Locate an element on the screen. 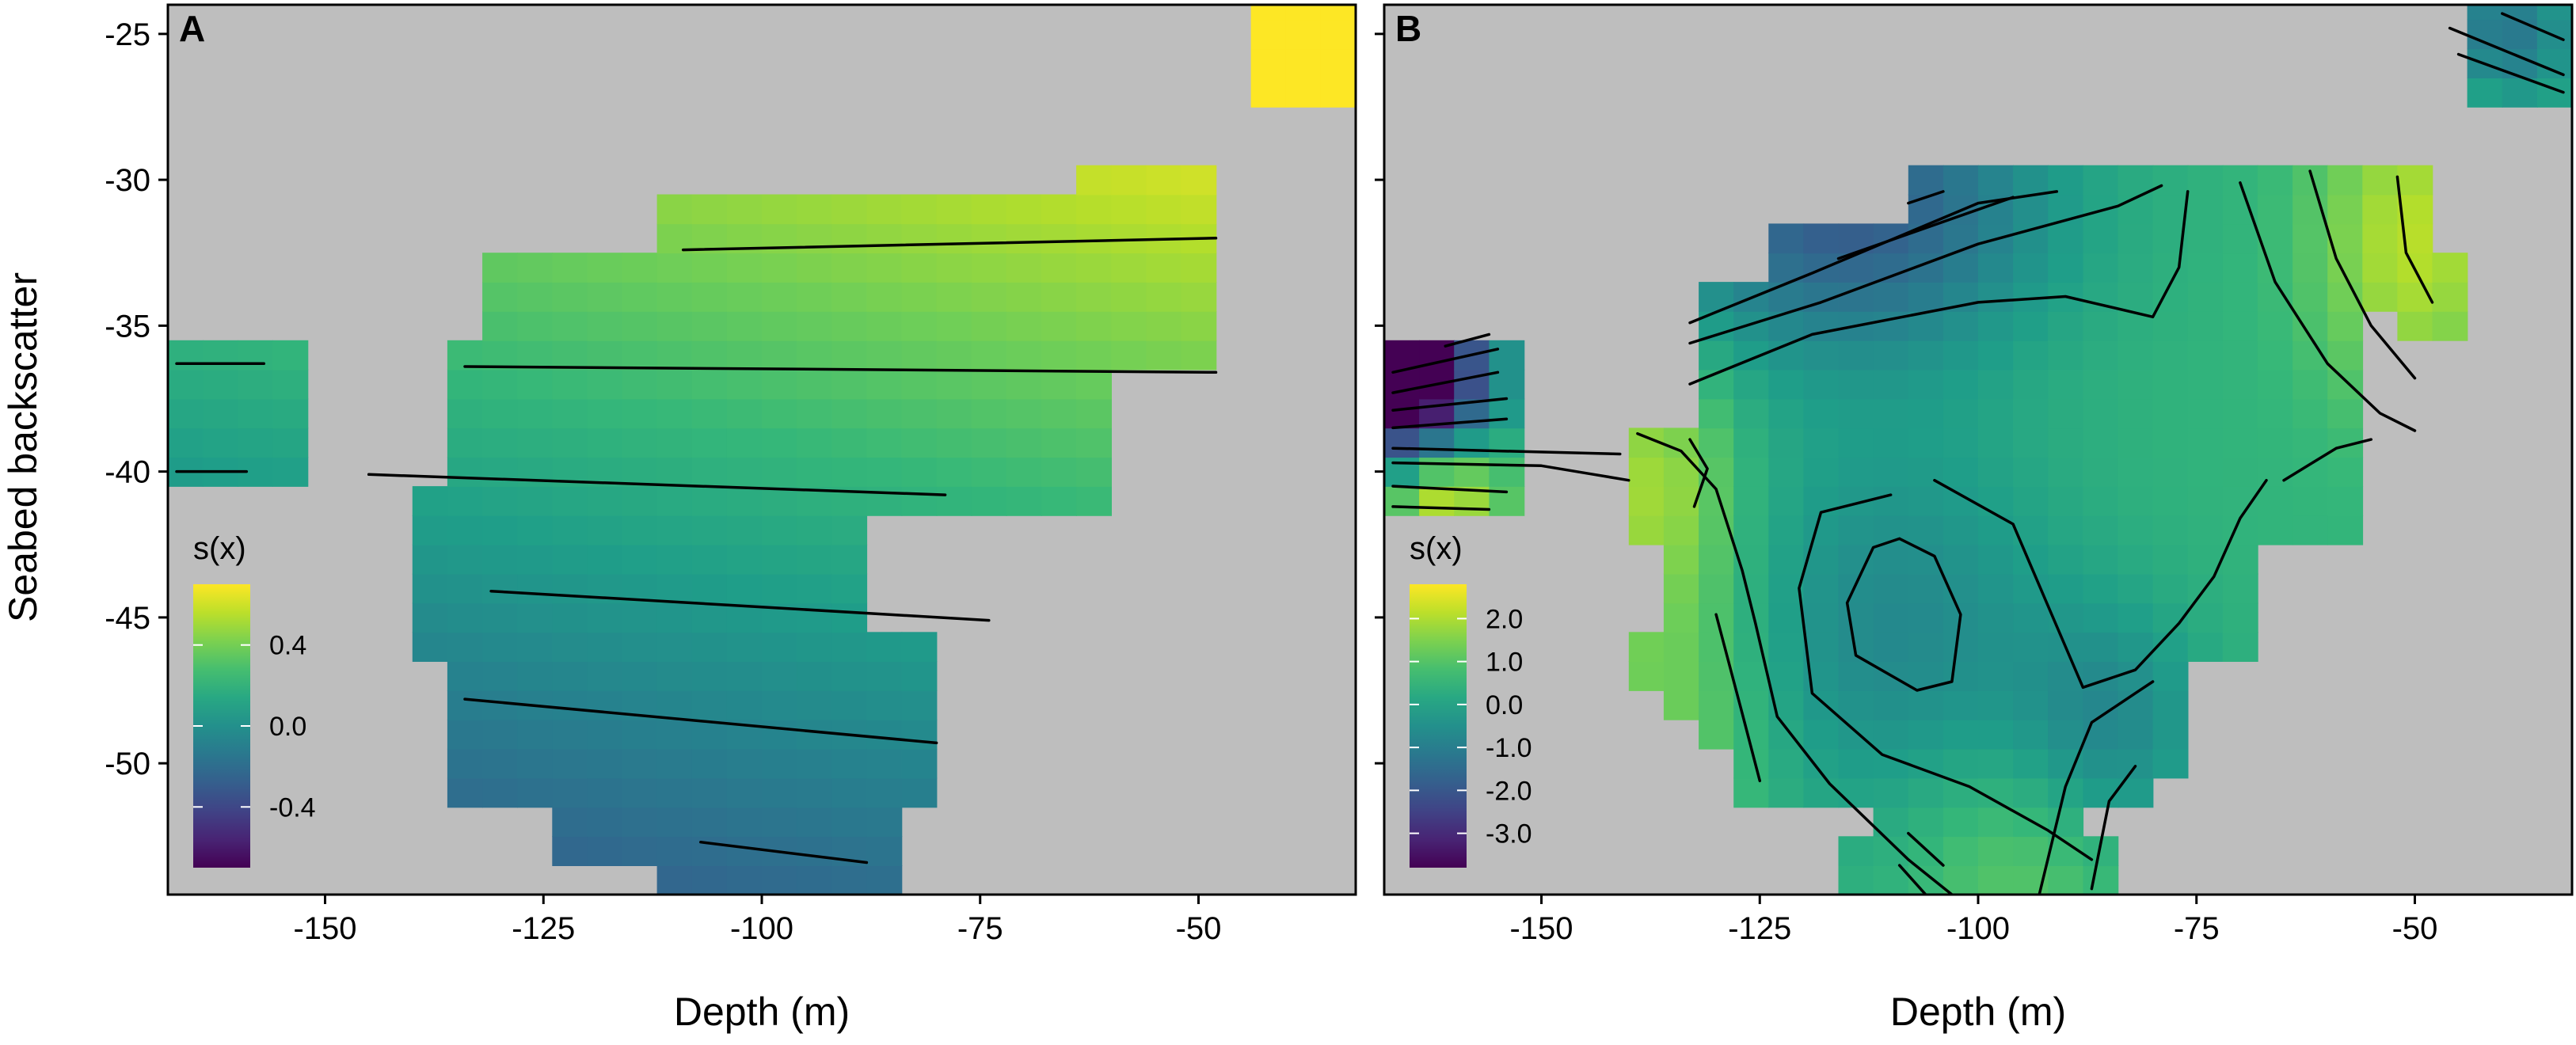 Image resolution: width=2576 pixels, height=1045 pixels. y-tick-label: -50 is located at coordinates (127, 764).